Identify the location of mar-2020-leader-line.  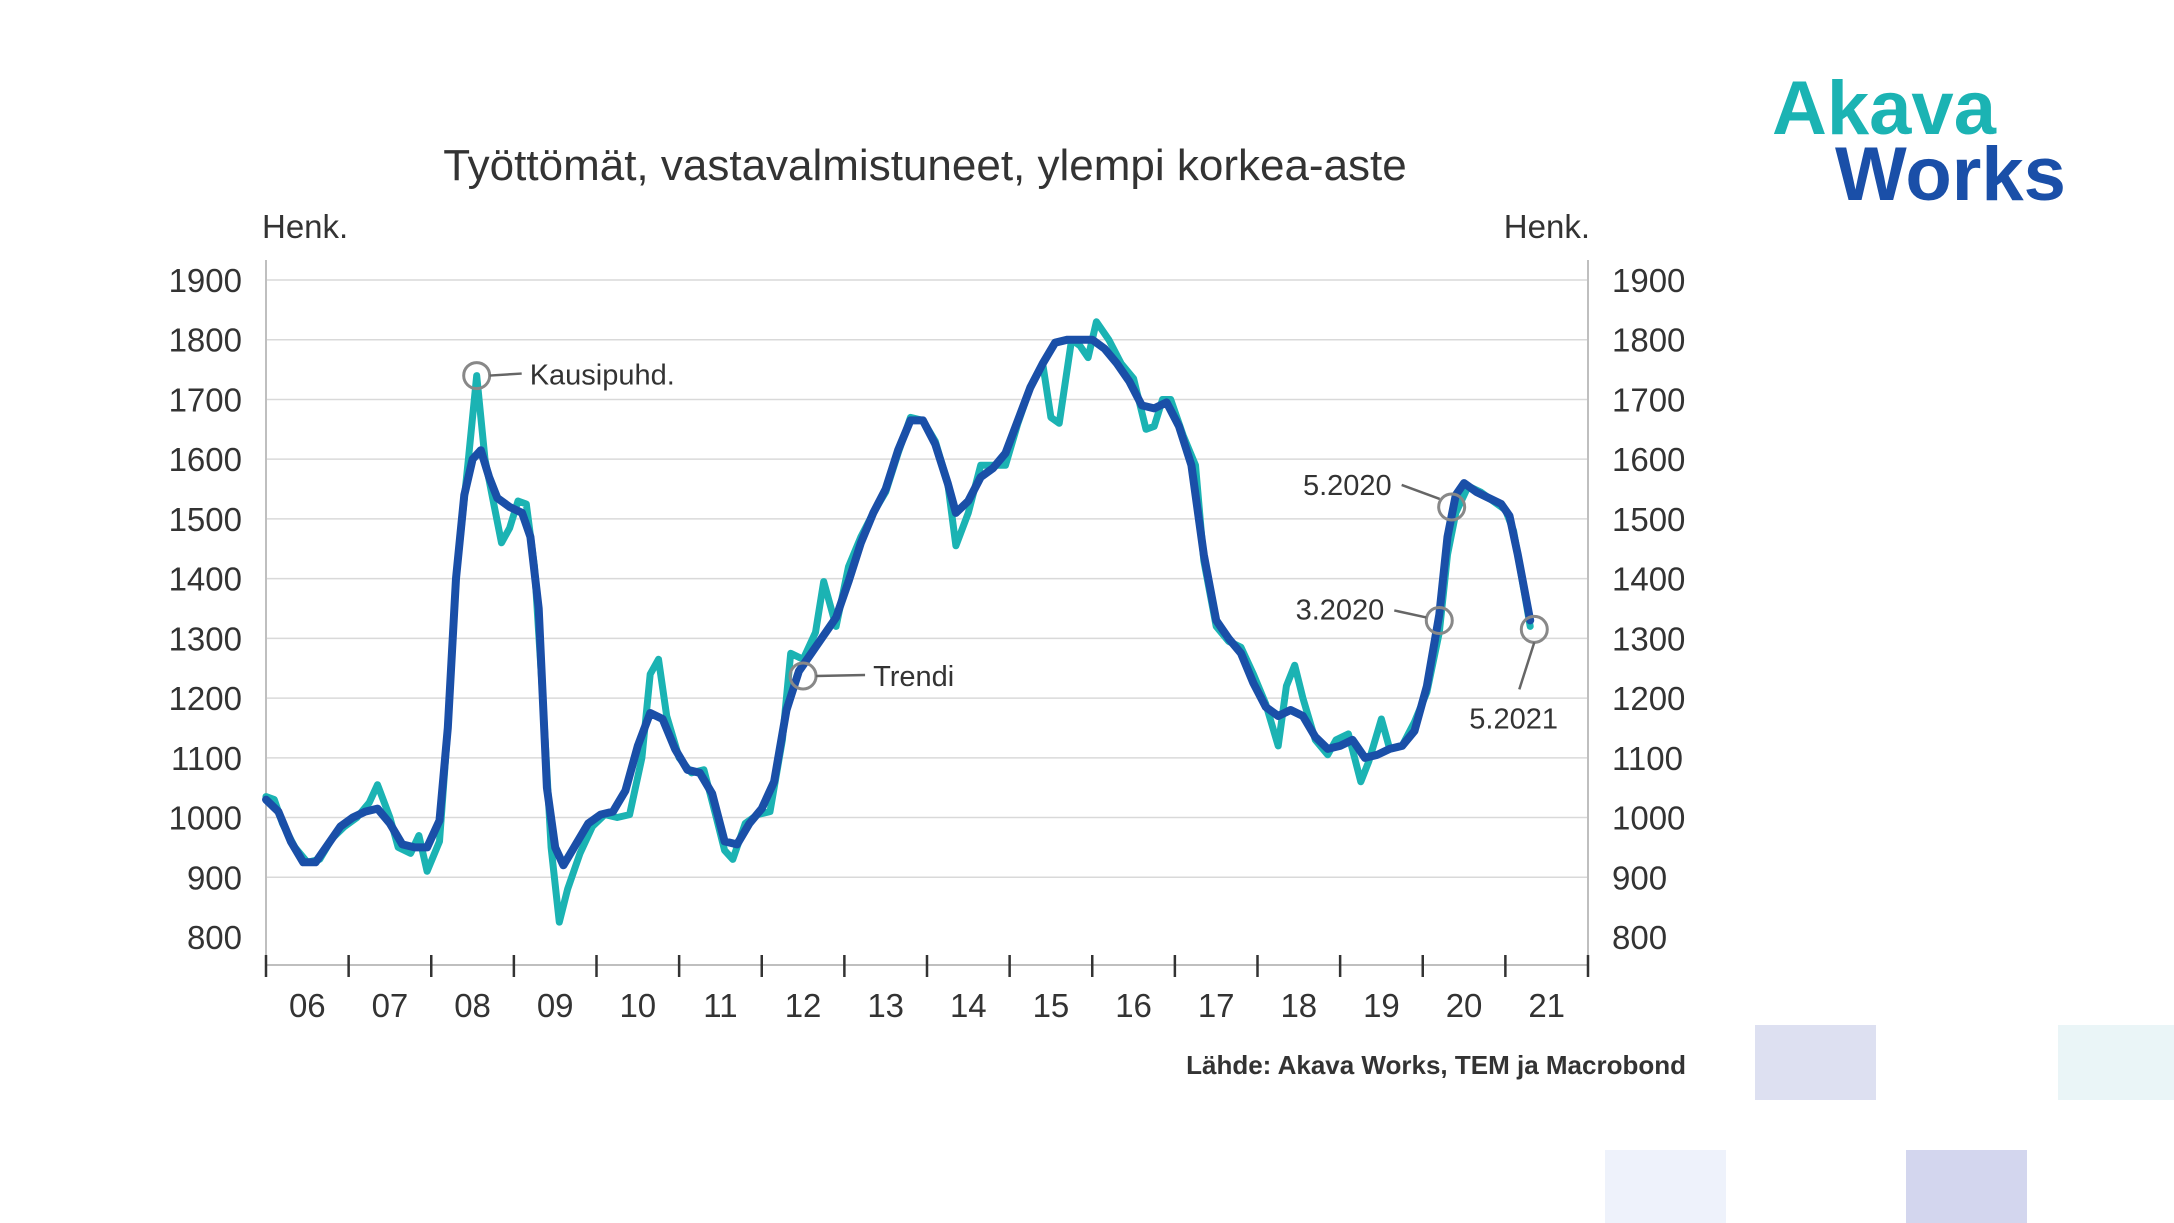
(1410, 614).